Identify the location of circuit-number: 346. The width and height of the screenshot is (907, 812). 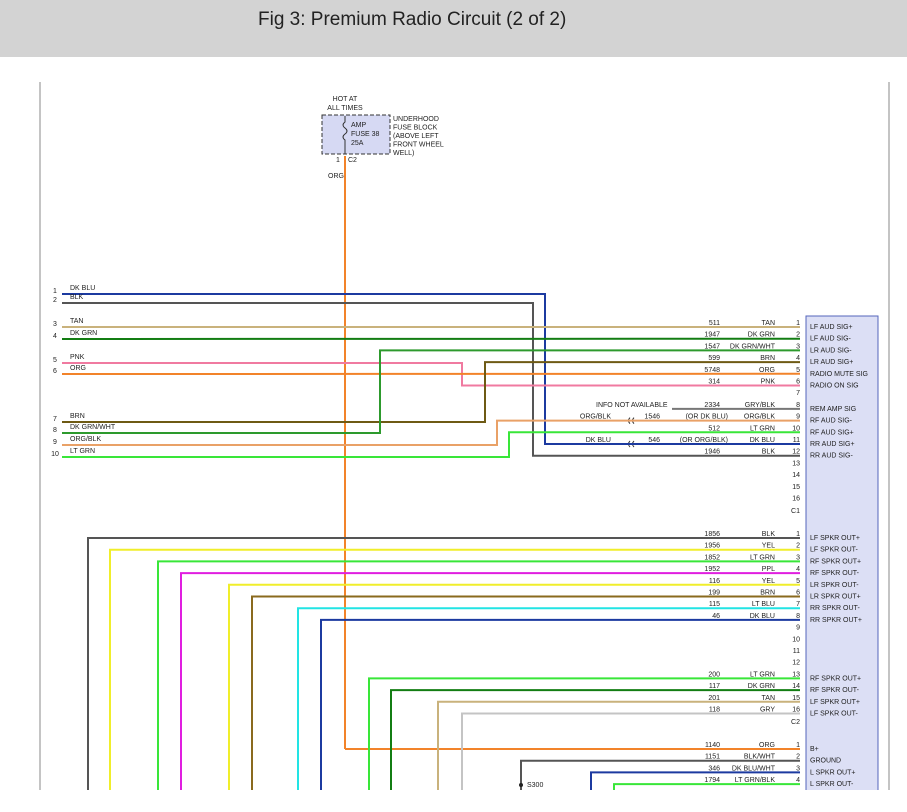
(714, 768).